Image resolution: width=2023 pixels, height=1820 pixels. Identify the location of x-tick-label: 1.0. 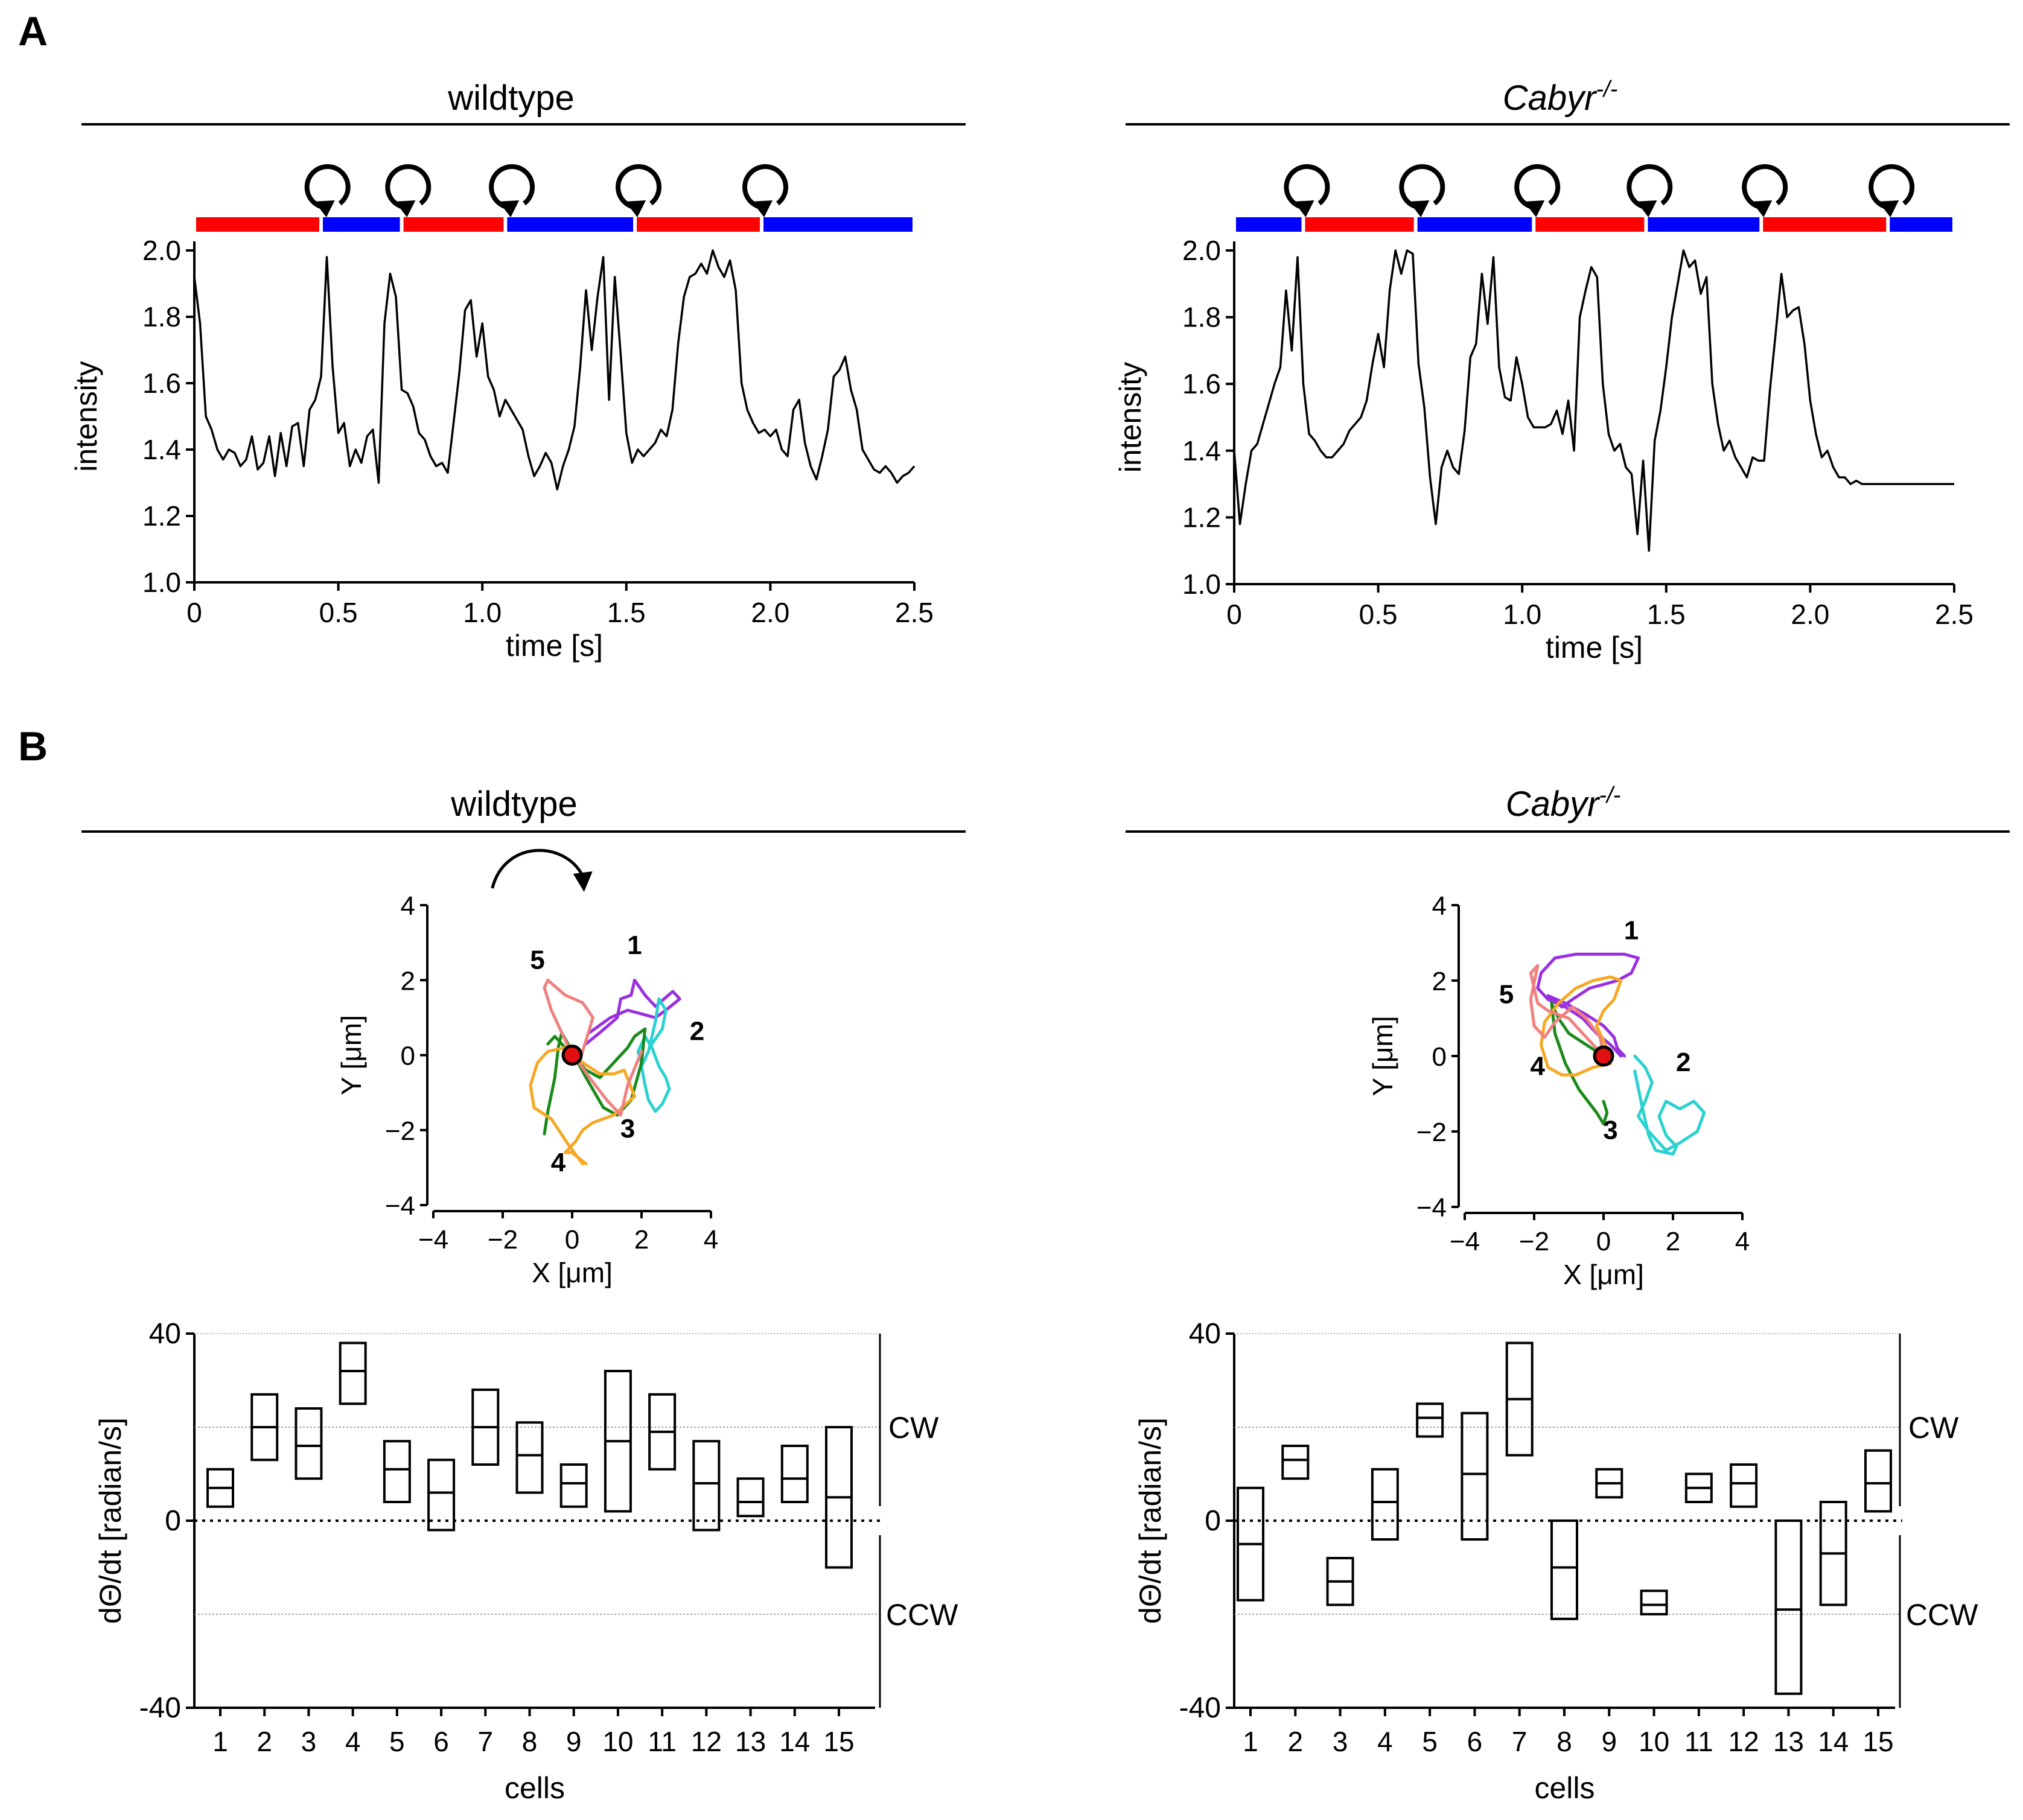
(1522, 614).